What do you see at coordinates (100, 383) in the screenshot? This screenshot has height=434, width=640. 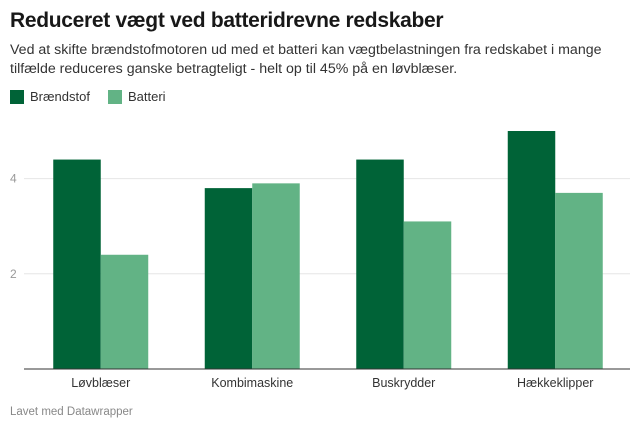 I see `x-tick-label: Løvblæser` at bounding box center [100, 383].